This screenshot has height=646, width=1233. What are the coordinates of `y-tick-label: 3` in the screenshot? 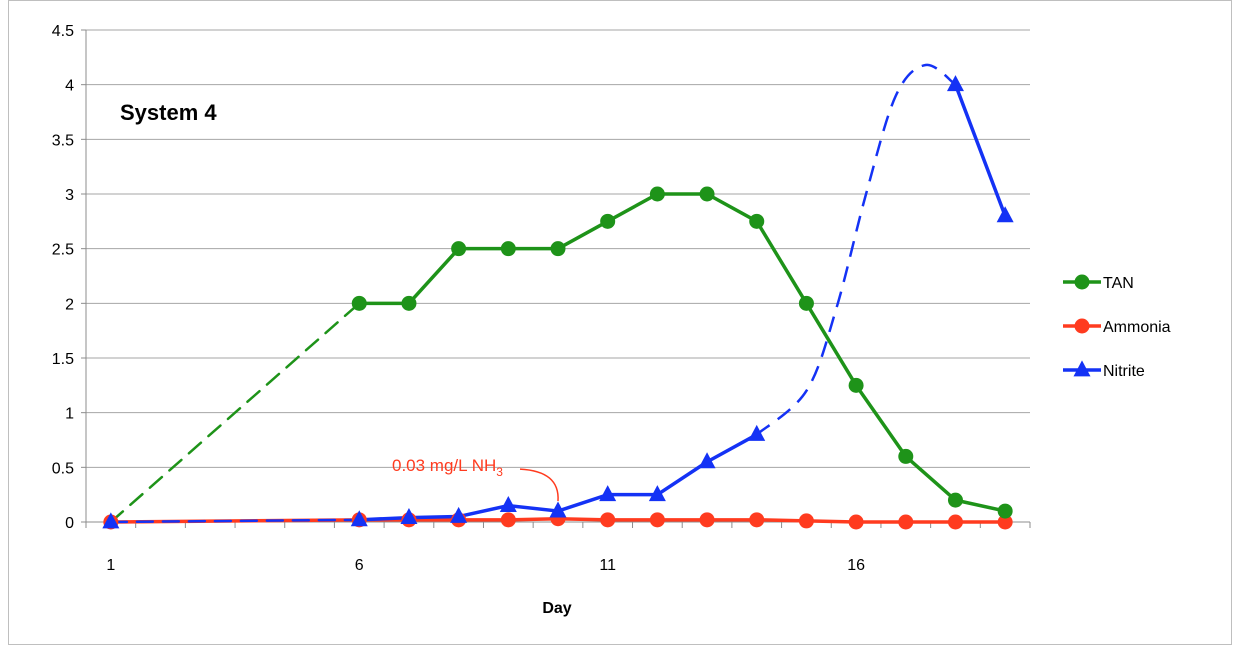 It's located at (69, 195).